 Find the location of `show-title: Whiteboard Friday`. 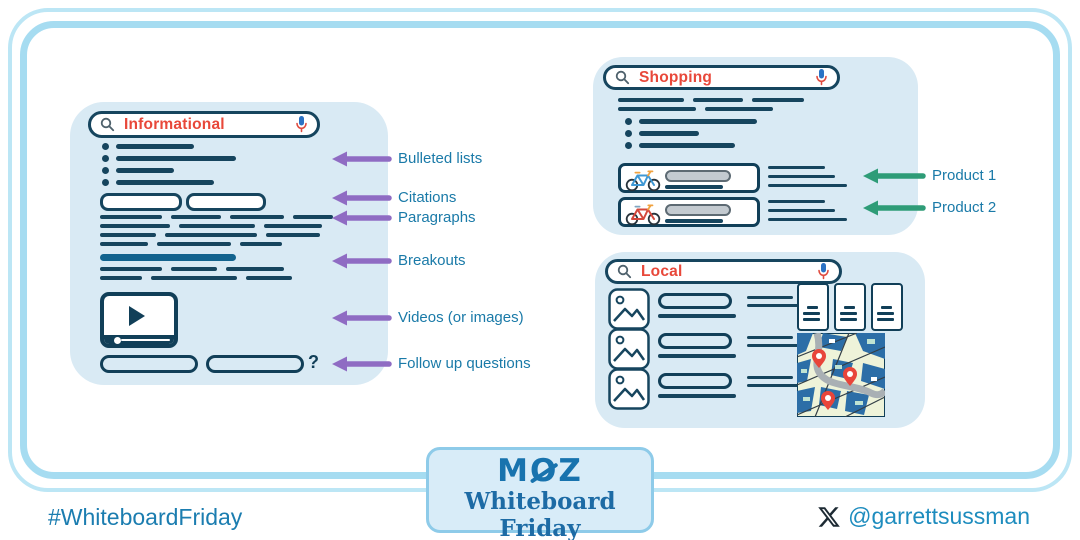

show-title: Whiteboard Friday is located at coordinates (540, 514).